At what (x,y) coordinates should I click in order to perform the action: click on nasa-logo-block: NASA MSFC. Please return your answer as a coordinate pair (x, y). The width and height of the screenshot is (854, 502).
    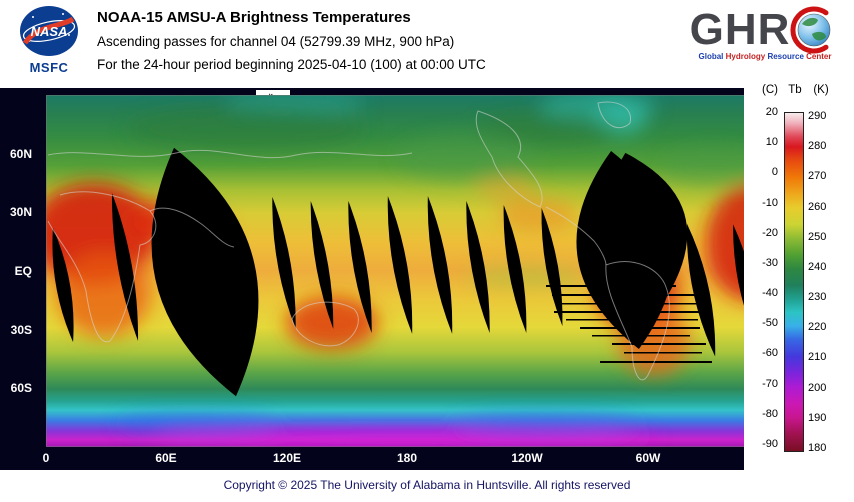
    Looking at the image, I should click on (49, 40).